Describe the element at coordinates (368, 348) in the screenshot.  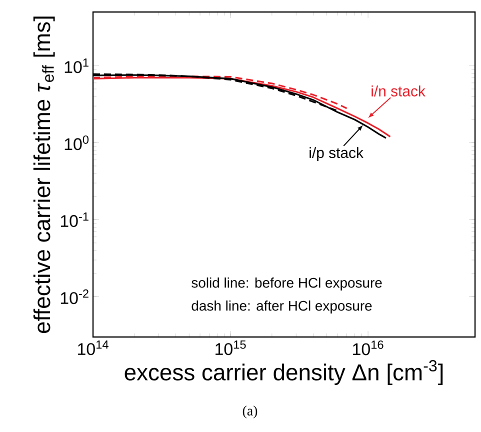
I see `x-tick-label: 10$^{16}$` at that location.